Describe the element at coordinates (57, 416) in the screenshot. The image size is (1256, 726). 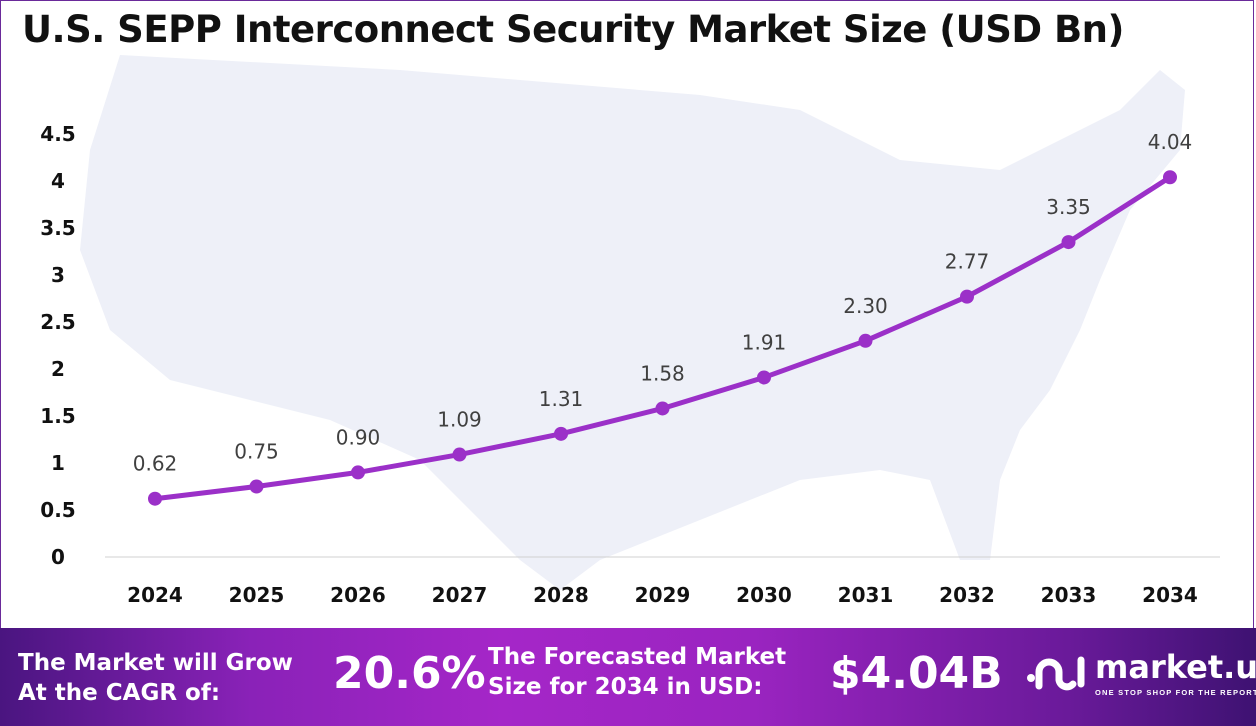
I see `y-tick-label: 1.5` at that location.